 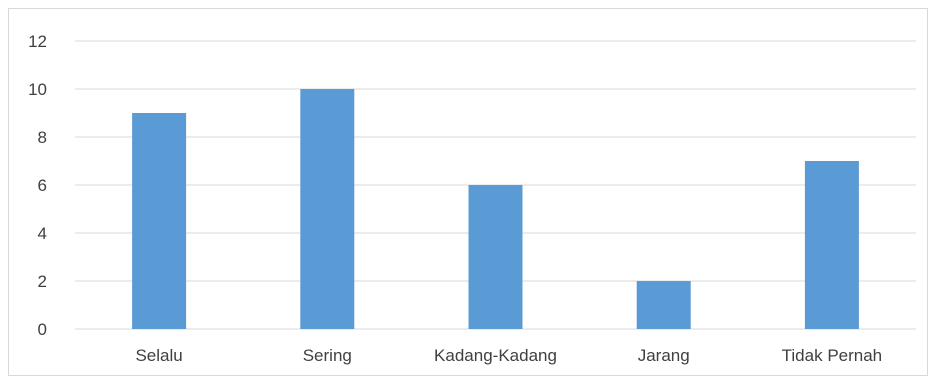 What do you see at coordinates (832, 355) in the screenshot?
I see `x-tick-label: Tidak Pernah` at bounding box center [832, 355].